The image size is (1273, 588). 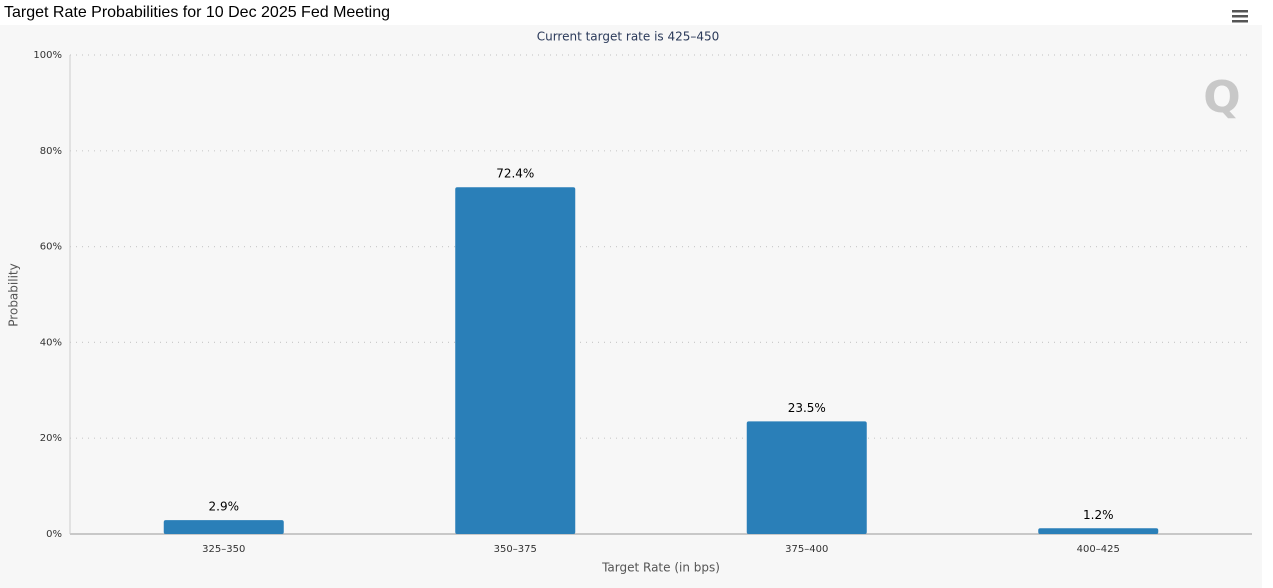 What do you see at coordinates (223, 549) in the screenshot?
I see `x-tick-label: 325–350` at bounding box center [223, 549].